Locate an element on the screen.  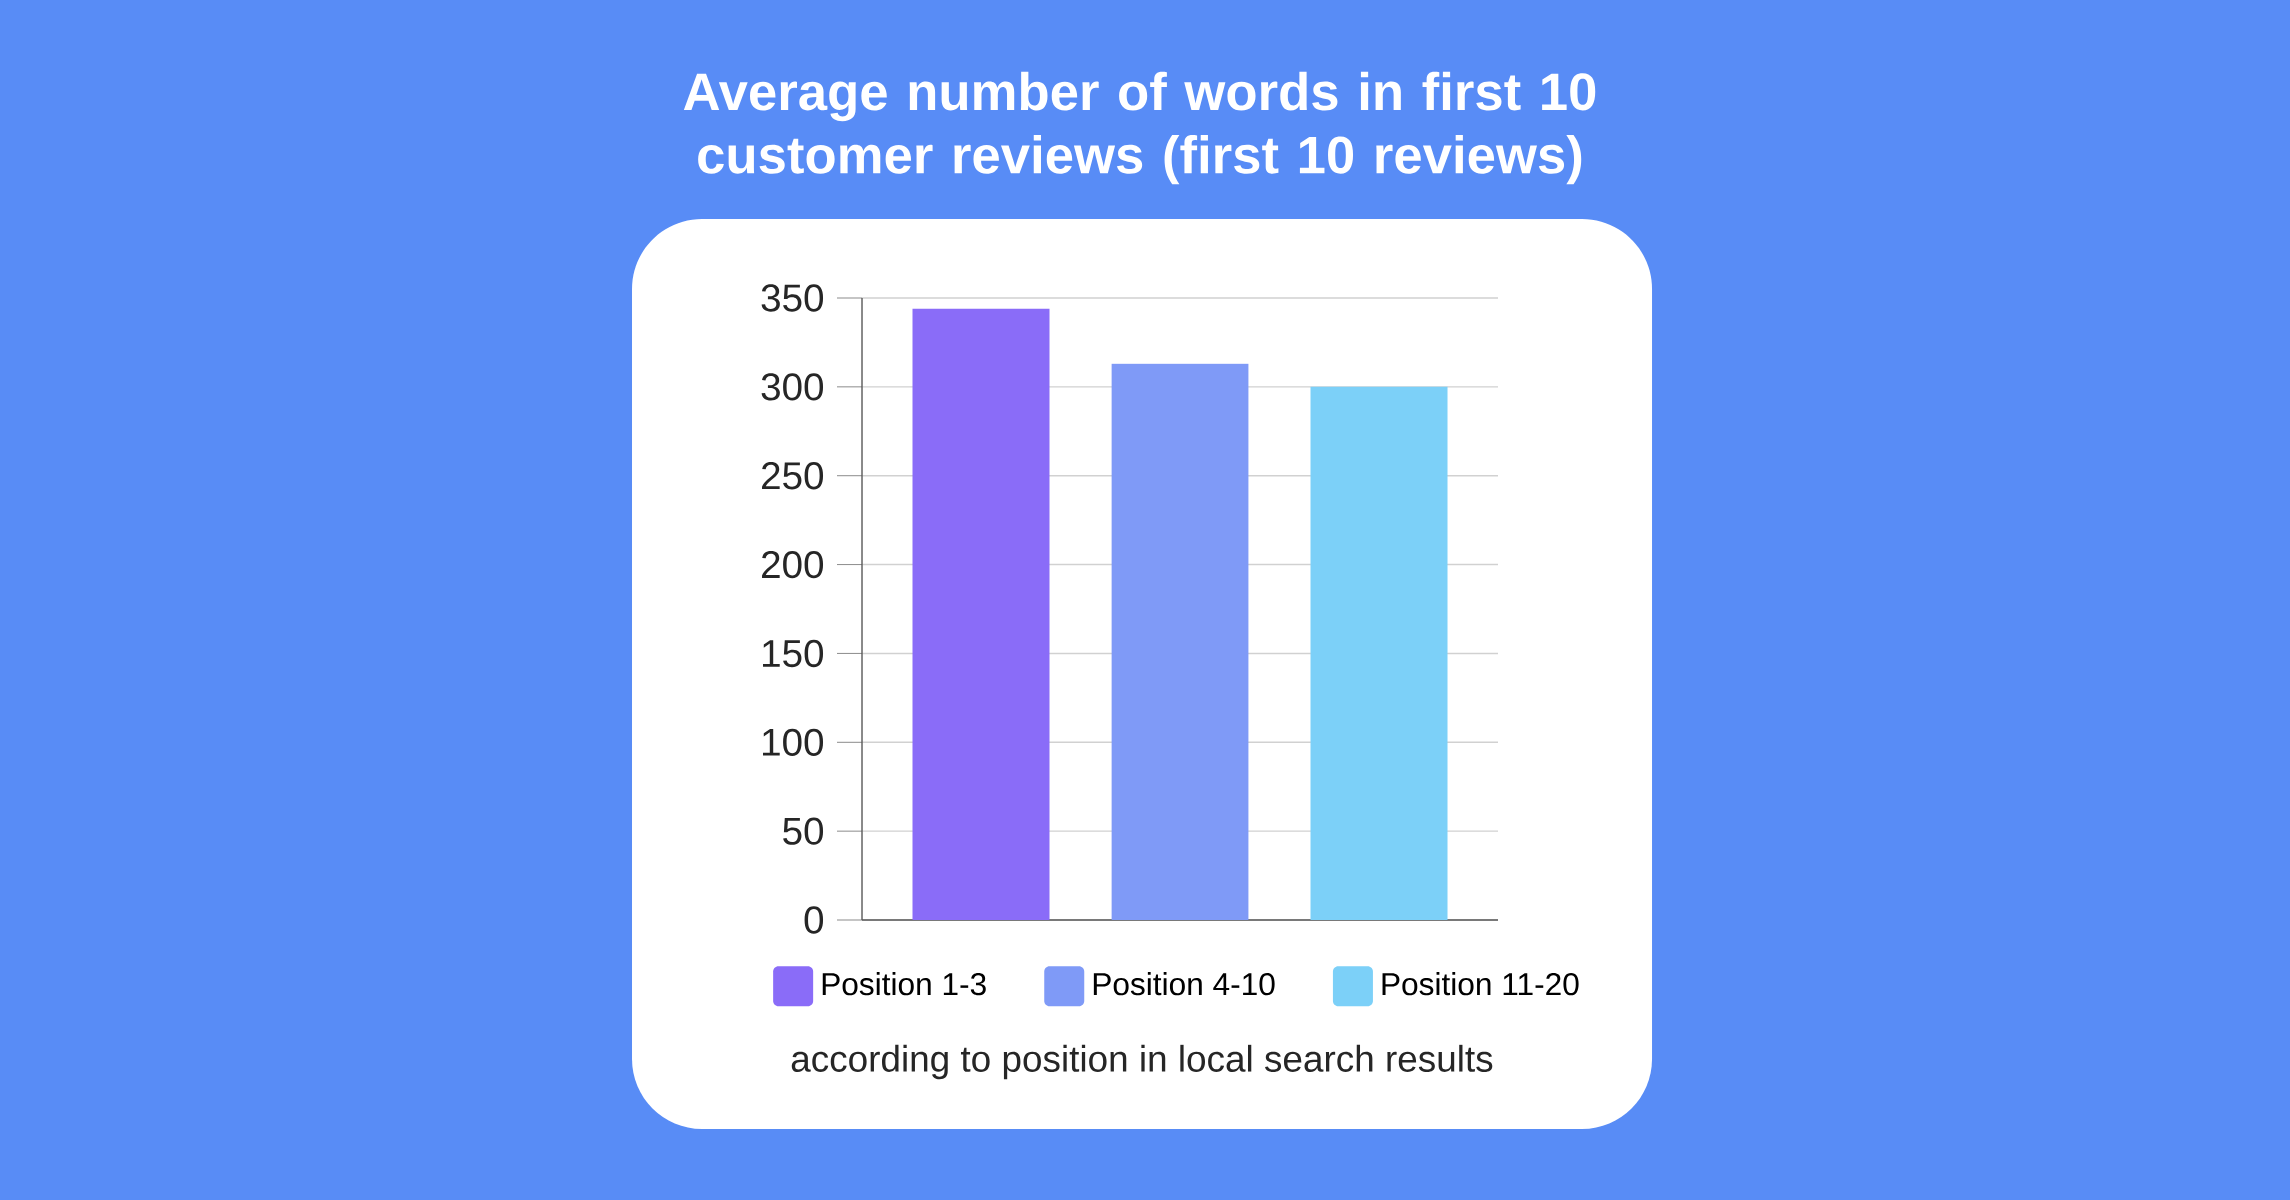
legend-label: Position 4-10 is located at coordinates (1184, 984).